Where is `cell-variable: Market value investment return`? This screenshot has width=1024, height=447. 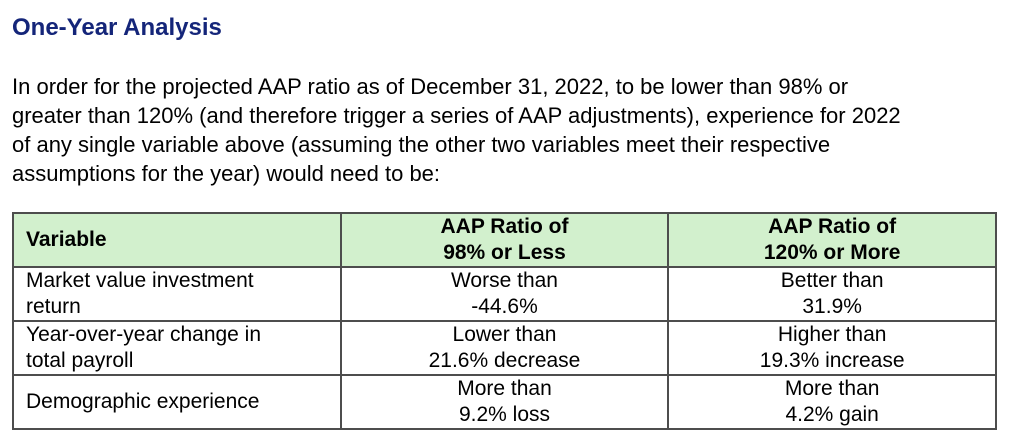 cell-variable: Market value investment return is located at coordinates (177, 294).